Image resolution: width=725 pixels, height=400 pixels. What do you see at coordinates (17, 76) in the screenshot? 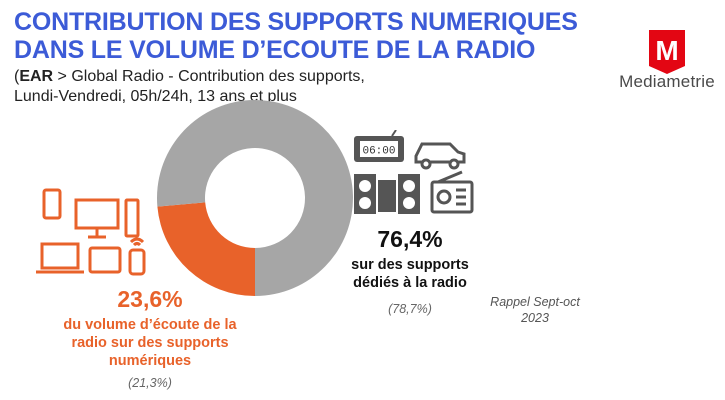
I see `subtitle-paren: (` at bounding box center [17, 76].